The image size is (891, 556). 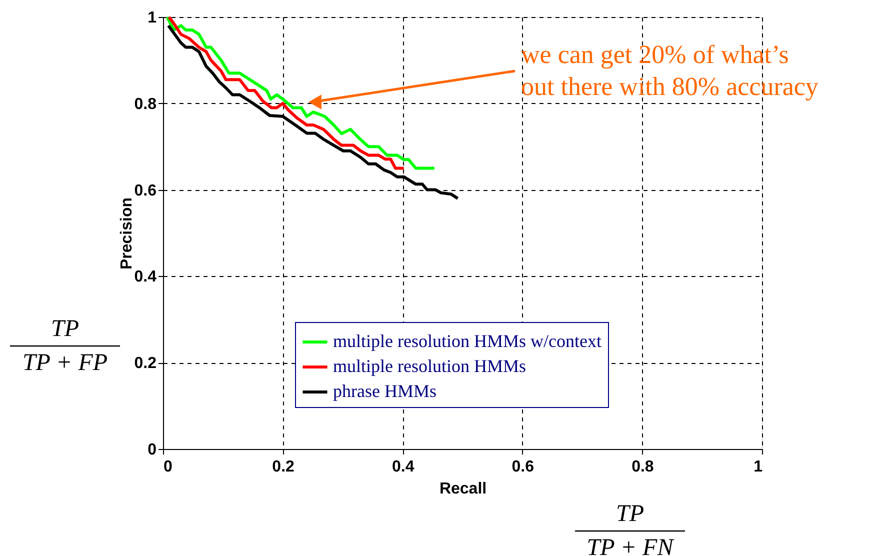 I want to click on text: TP TP + FN, so click(x=631, y=528).